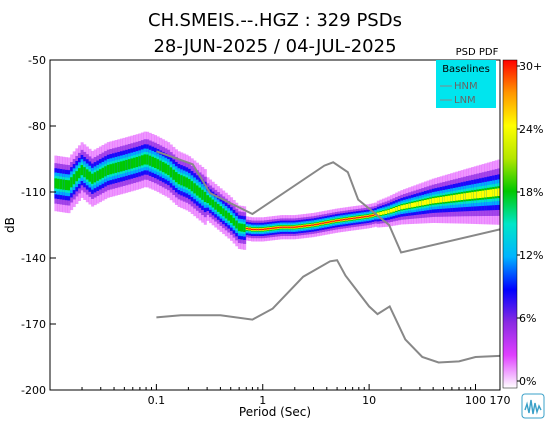  Describe the element at coordinates (530, 224) in the screenshot. I see `colorbar-ticks: 30+ 24% 18% 12% 6% 0%` at that location.